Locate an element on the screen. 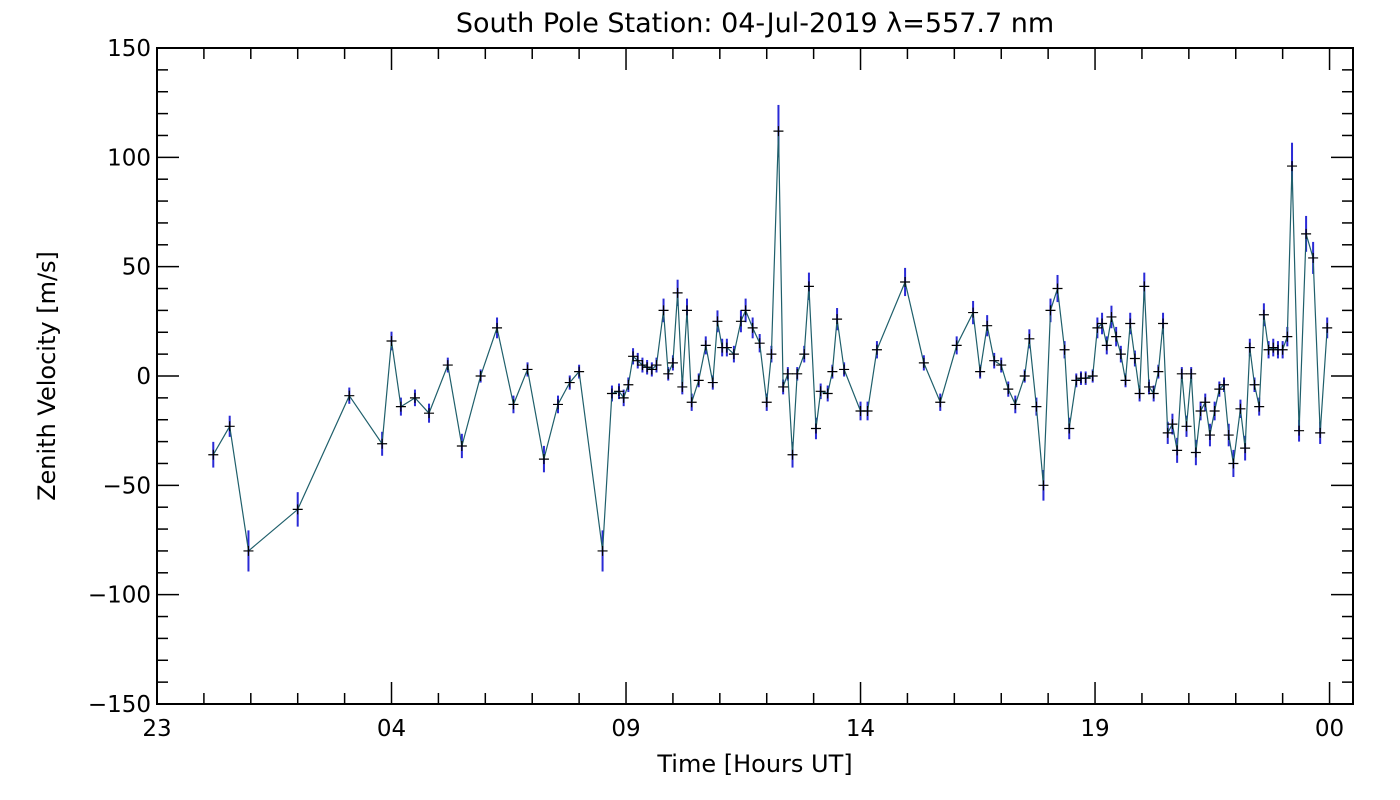 This screenshot has height=800, width=1400. x-tick-label: 14 is located at coordinates (860, 729).